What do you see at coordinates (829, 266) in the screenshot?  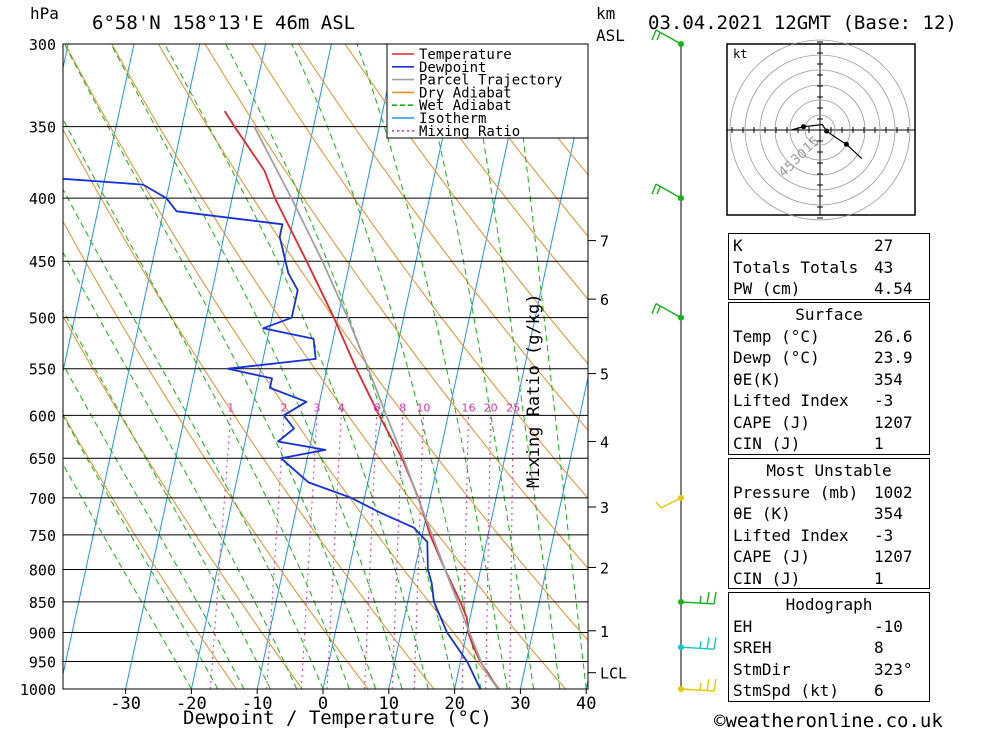 I see `general-indices-panel: K 27 Totals Totals 43 PW (cm) 4.54` at bounding box center [829, 266].